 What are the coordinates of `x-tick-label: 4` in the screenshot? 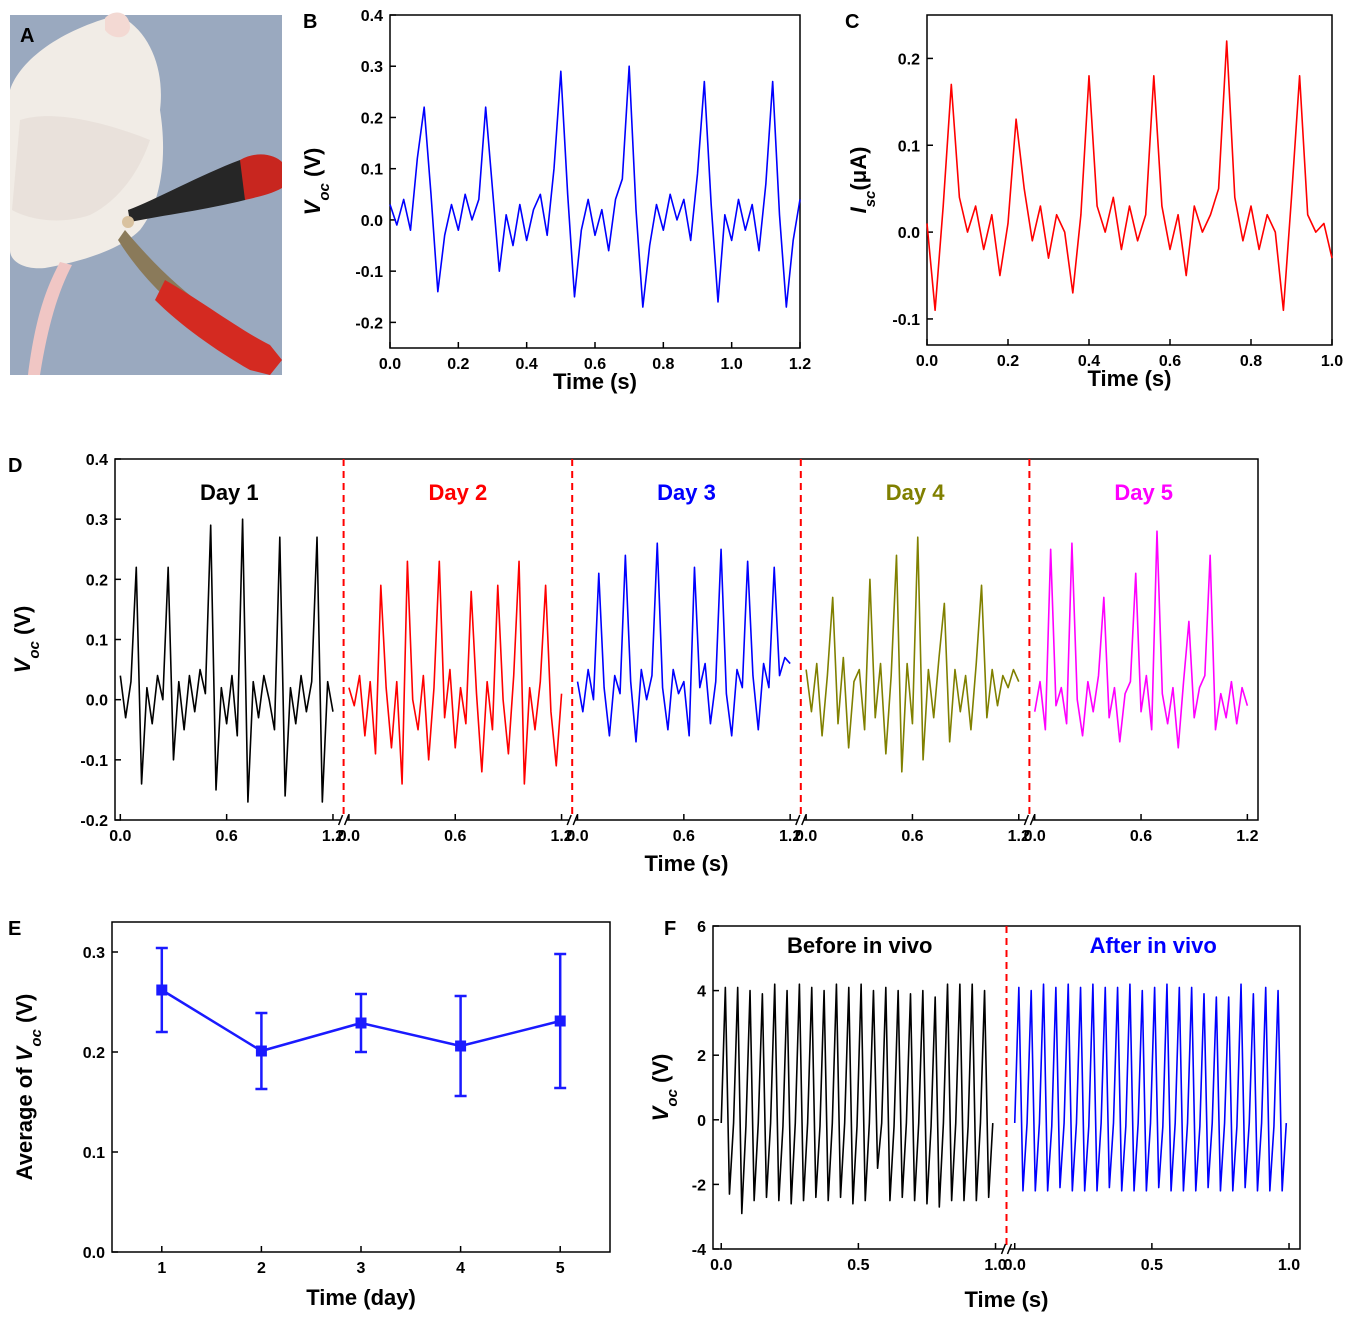 It's located at (460, 1268).